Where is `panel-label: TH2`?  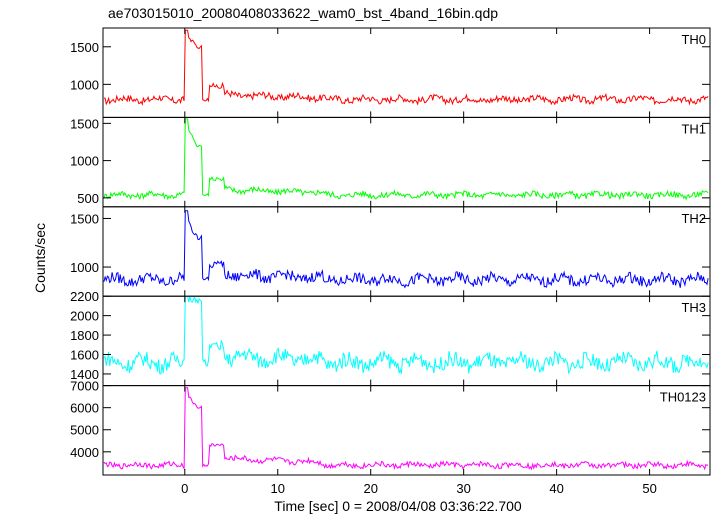 panel-label: TH2 is located at coordinates (693, 218).